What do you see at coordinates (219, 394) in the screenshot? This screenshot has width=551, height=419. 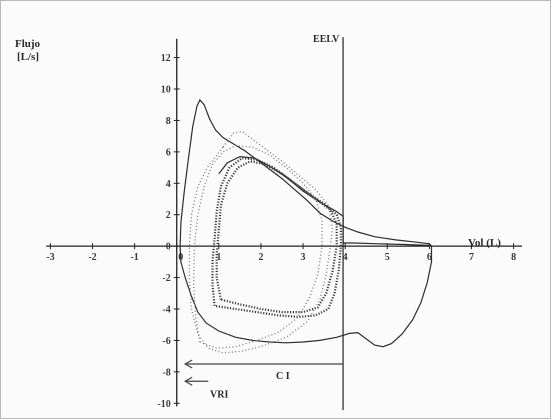 I see `vri-label: VRI` at bounding box center [219, 394].